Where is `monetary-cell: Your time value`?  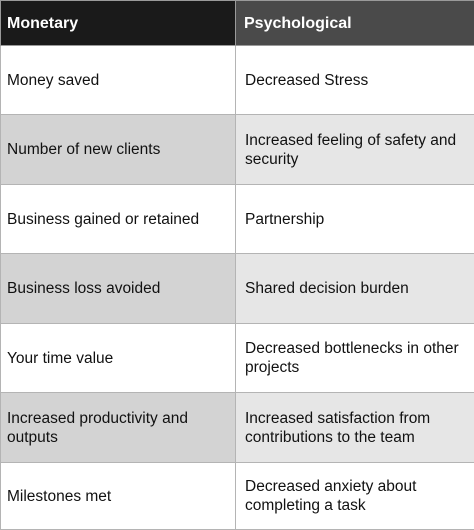 monetary-cell: Your time value is located at coordinates (118, 358).